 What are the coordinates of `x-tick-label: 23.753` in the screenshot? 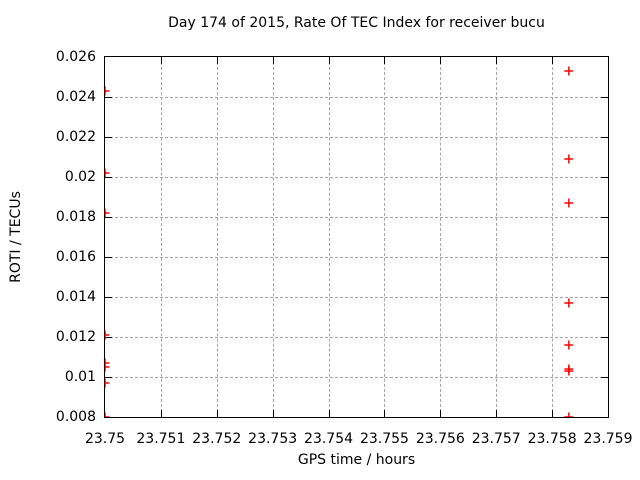 It's located at (273, 439).